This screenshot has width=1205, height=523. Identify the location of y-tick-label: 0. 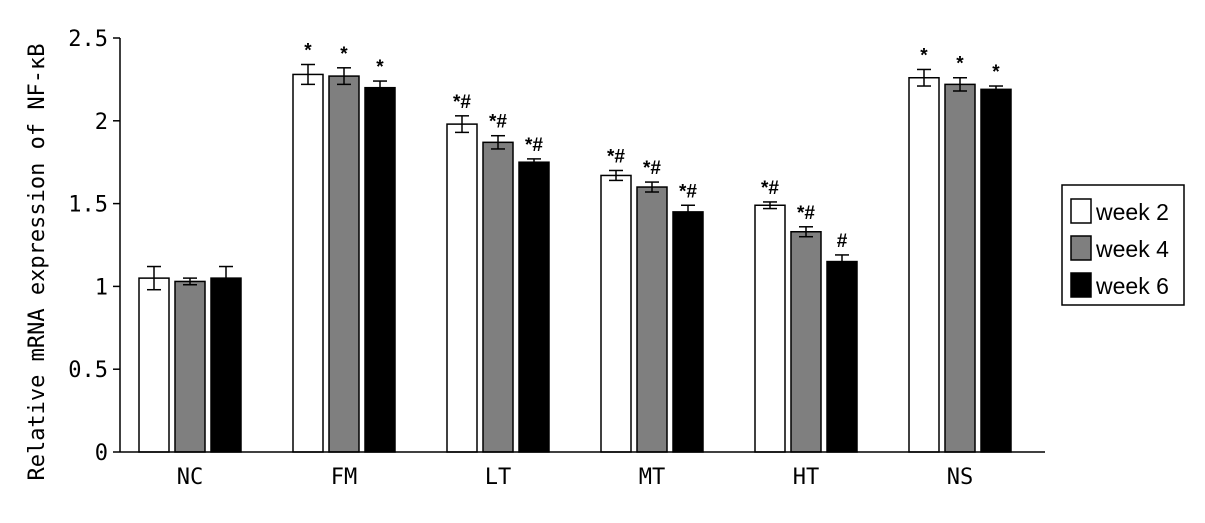
(101, 453).